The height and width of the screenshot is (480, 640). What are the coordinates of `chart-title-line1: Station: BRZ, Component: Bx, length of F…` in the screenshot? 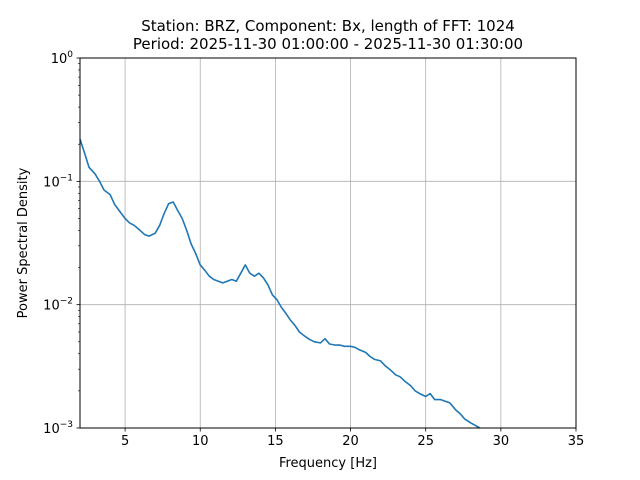 It's located at (328, 26).